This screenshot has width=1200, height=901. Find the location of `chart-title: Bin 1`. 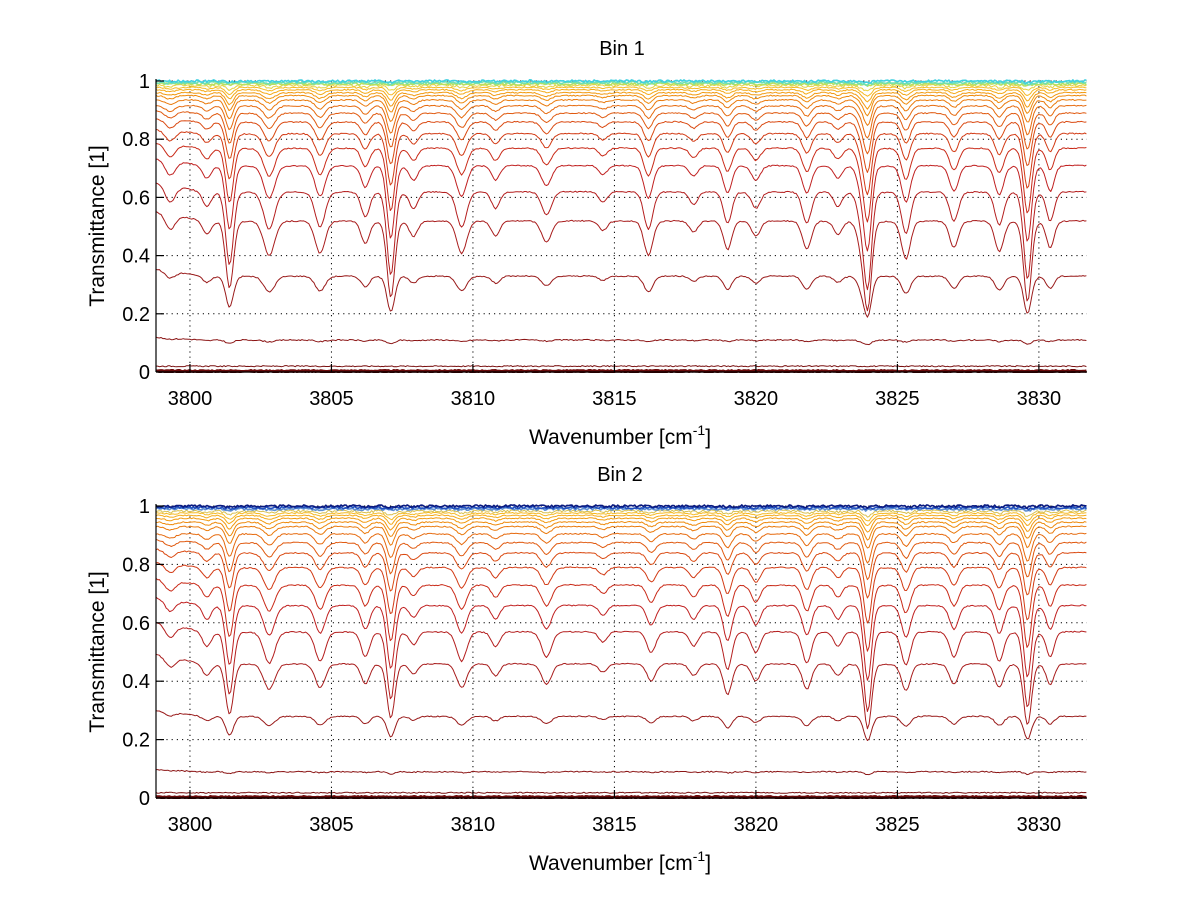

chart-title: Bin 1 is located at coordinates (622, 49).